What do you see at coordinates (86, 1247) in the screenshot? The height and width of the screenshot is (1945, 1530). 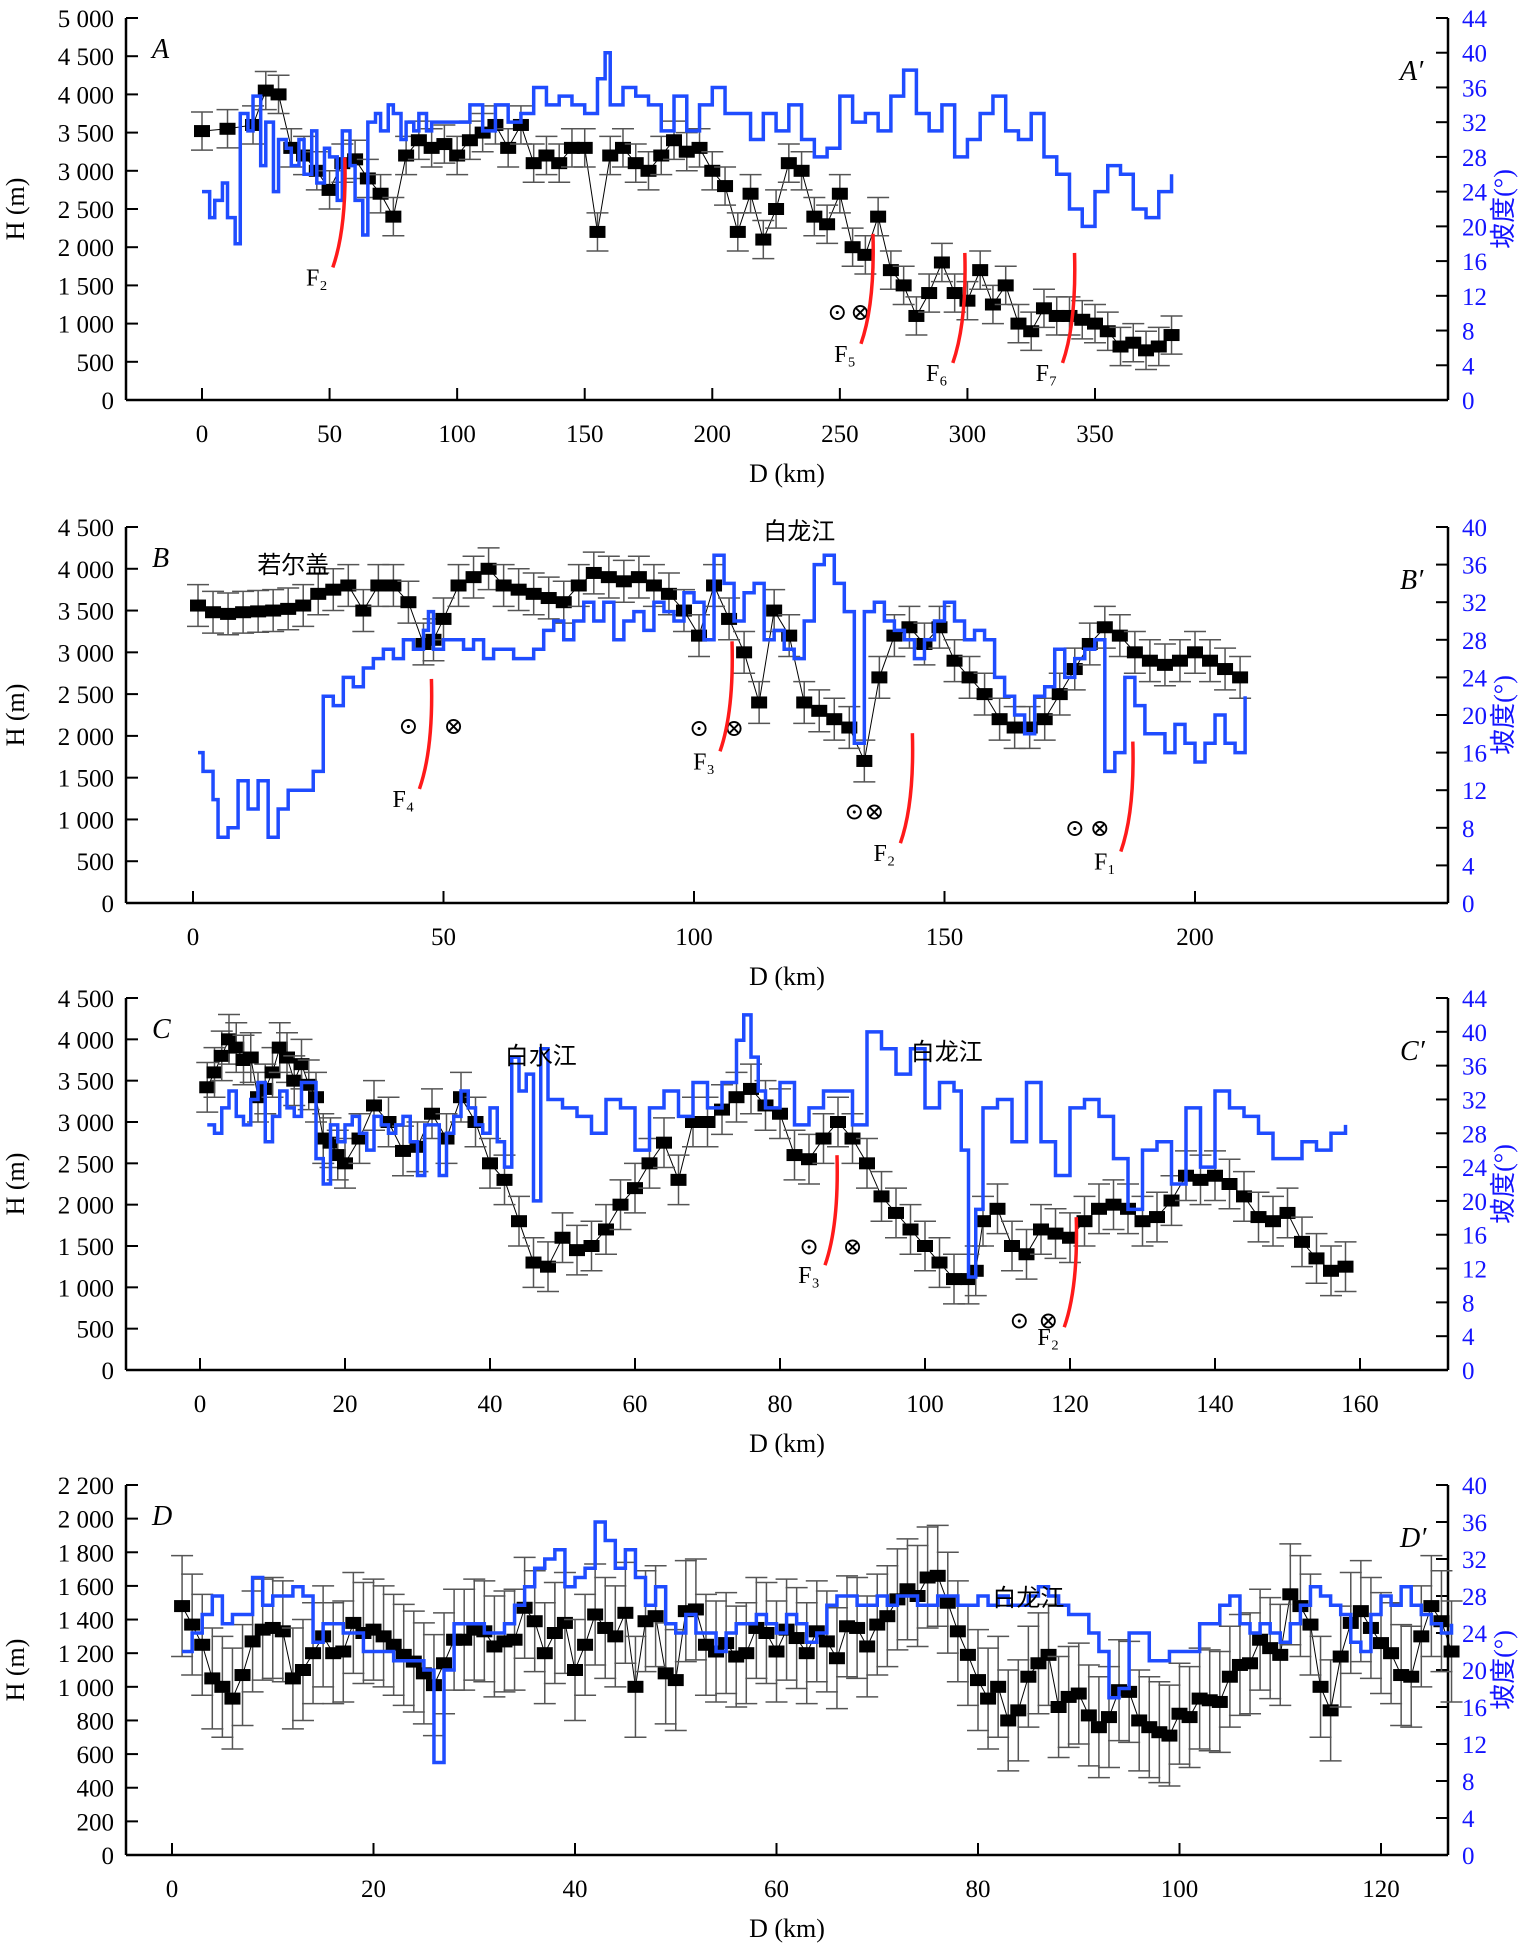 I see `y-tick-label: 1 500` at bounding box center [86, 1247].